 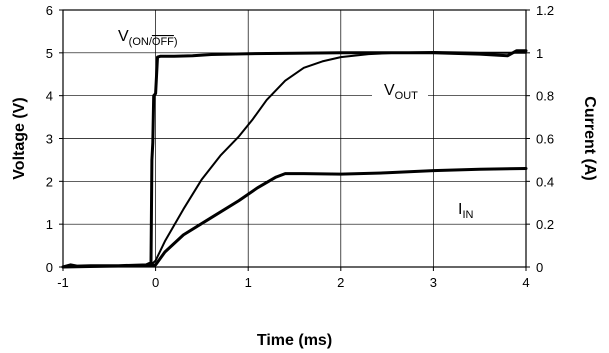 What do you see at coordinates (545, 181) in the screenshot?
I see `y-right-tick-label: 0.4` at bounding box center [545, 181].